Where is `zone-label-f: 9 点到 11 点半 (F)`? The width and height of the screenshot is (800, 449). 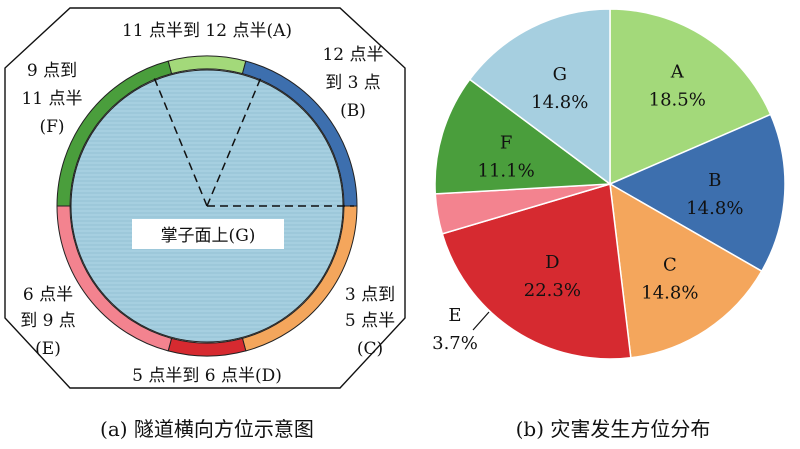
zone-label-f: 9 点到 11 点半 (F) is located at coordinates (51, 99).